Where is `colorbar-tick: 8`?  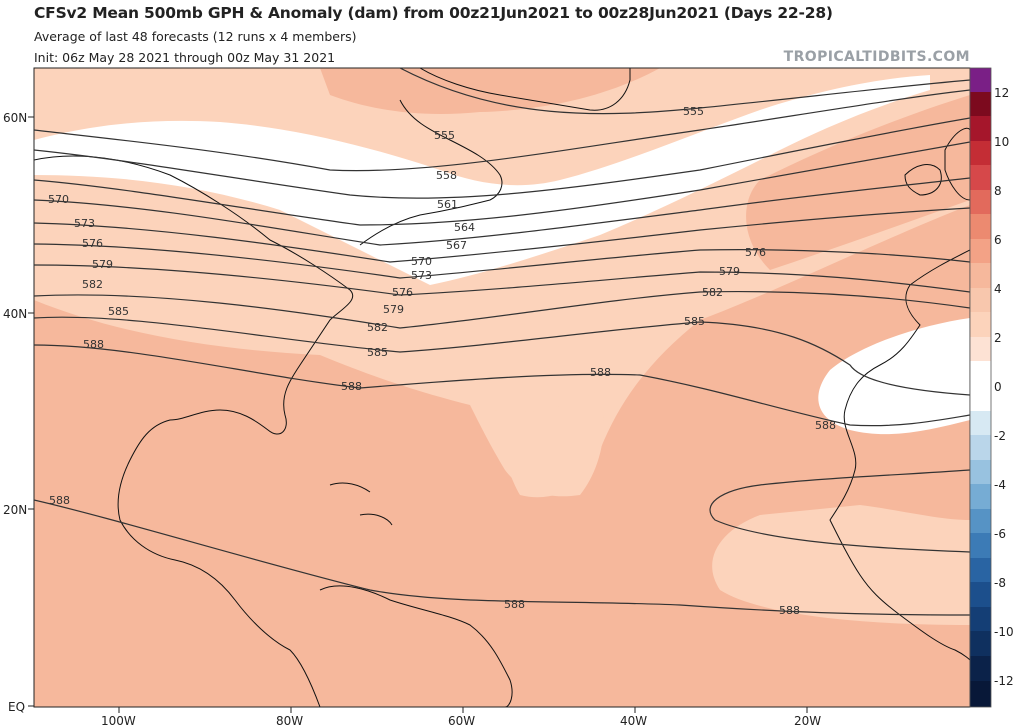 colorbar-tick: 8 is located at coordinates (998, 191).